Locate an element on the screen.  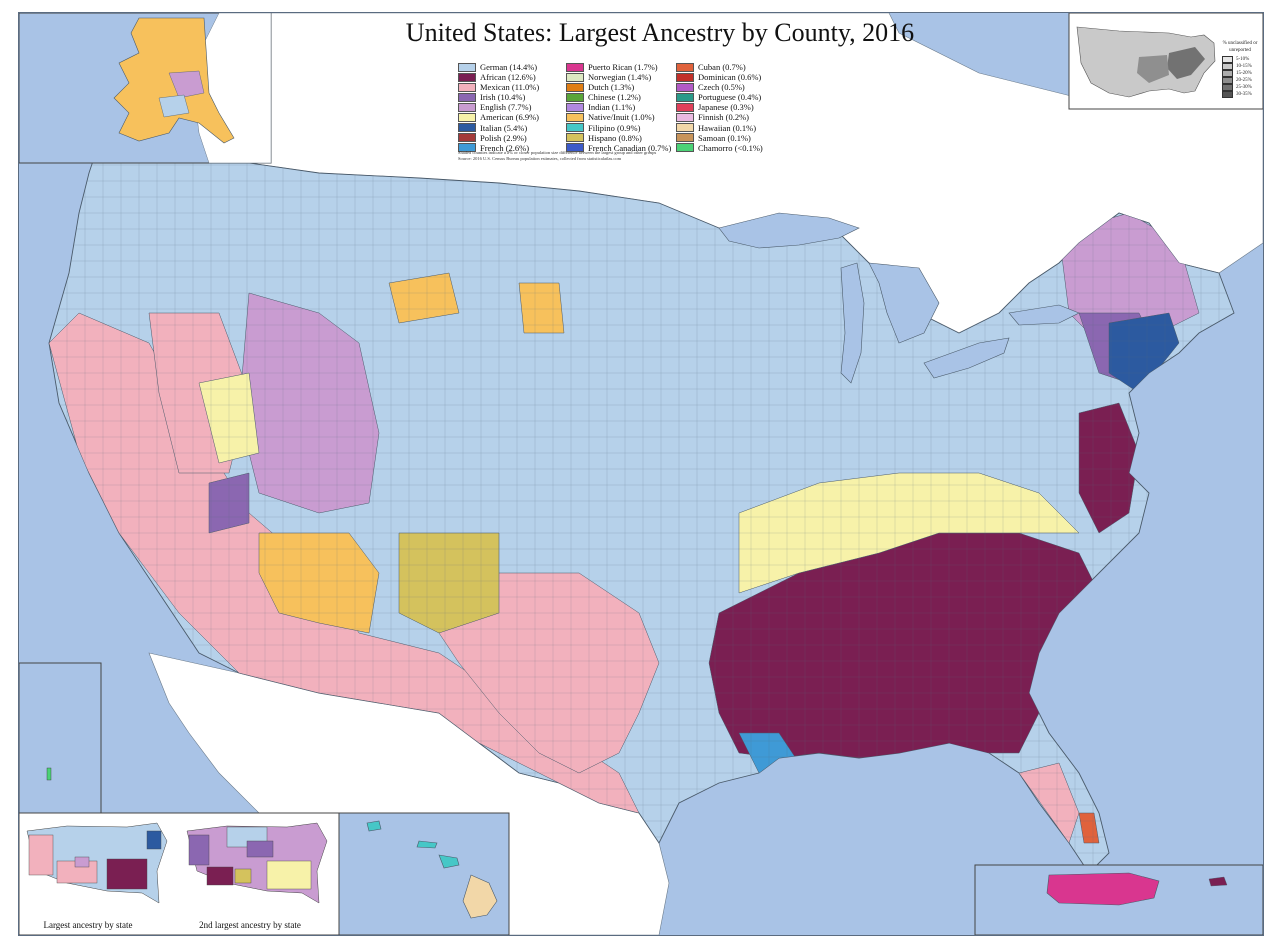
hawaii-island-molokai is located at coordinates (427, 844).